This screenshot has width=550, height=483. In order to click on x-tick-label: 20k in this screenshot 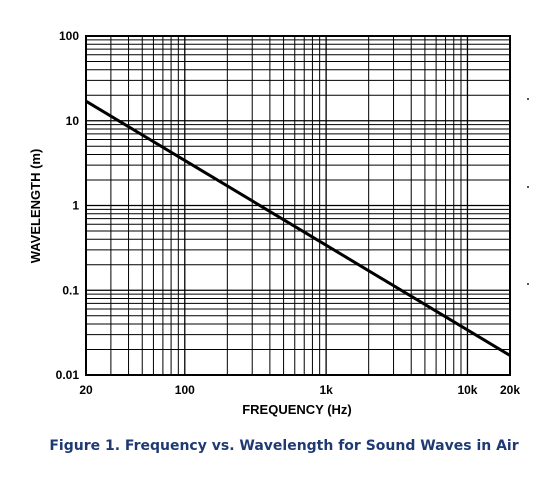, I will do `click(510, 390)`.